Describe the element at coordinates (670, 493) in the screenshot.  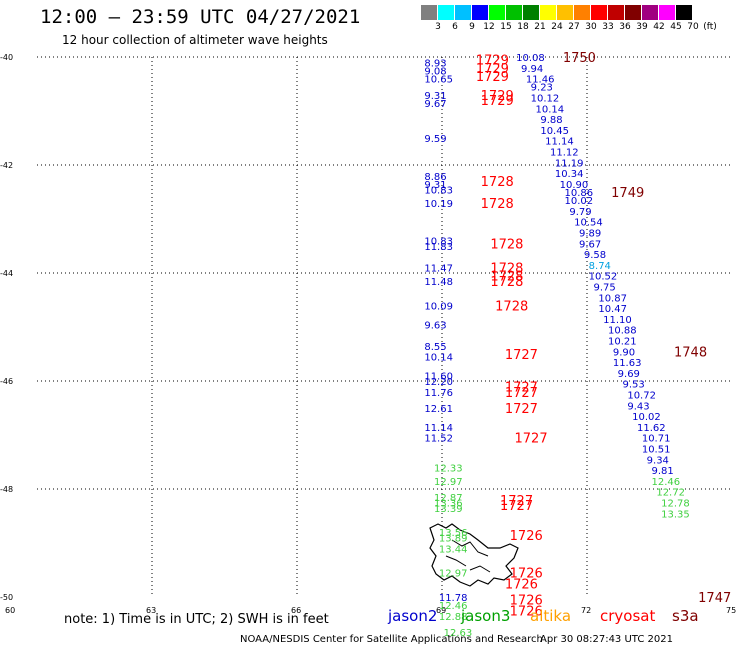
I see `wave-height-value: 12.72` at that location.